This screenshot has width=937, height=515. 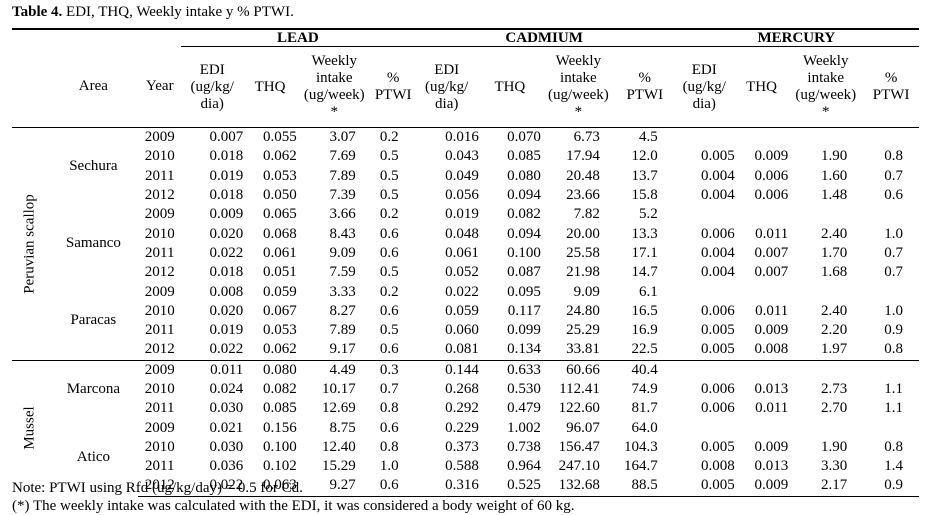 What do you see at coordinates (524, 156) in the screenshot?
I see `cell-cd-thq: 0.085` at bounding box center [524, 156].